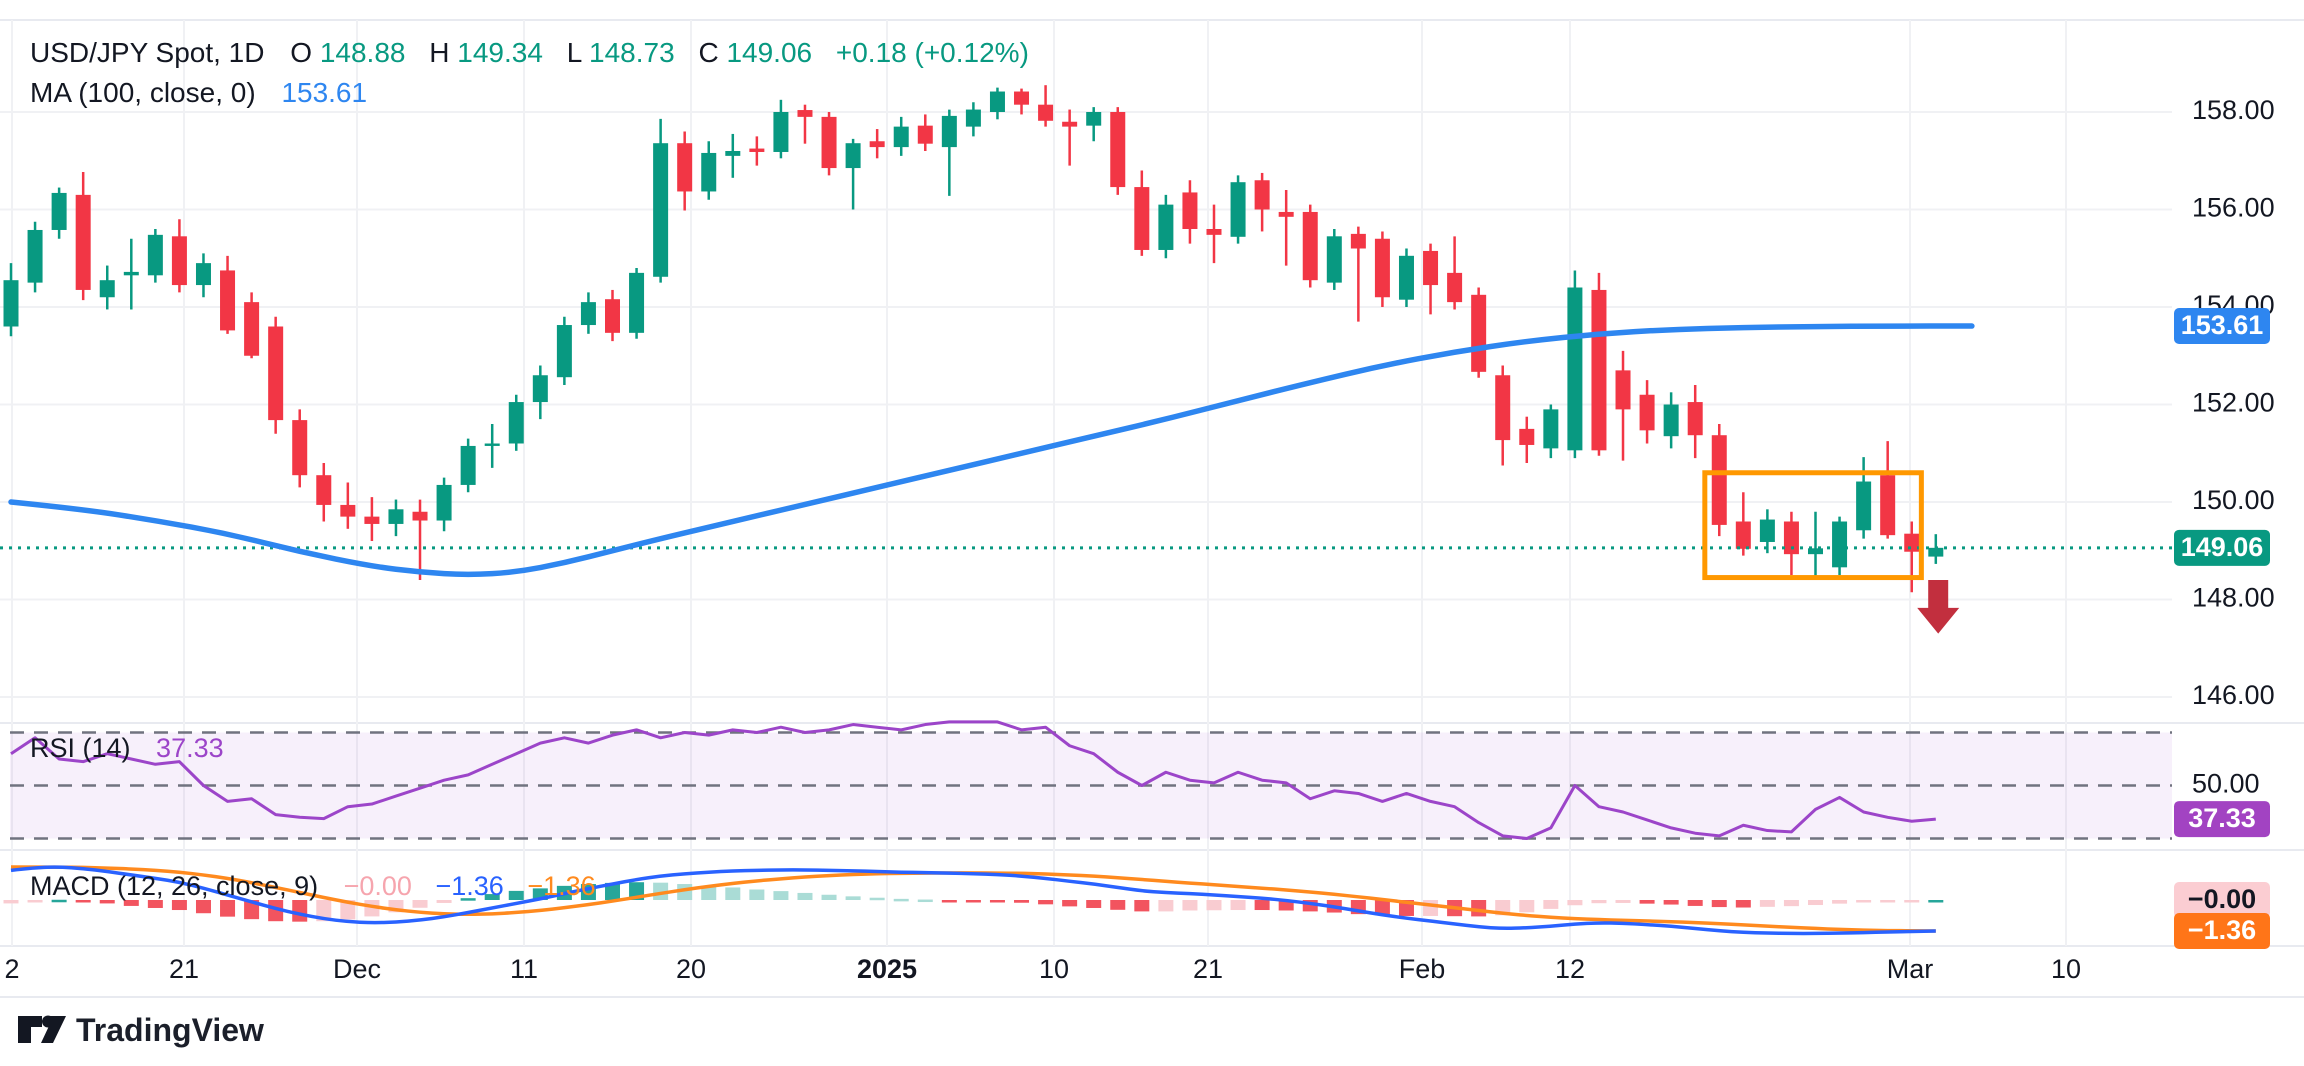 The width and height of the screenshot is (2304, 1066). Describe the element at coordinates (1042, 969) in the screenshot. I see `time-axis: 2 21 Dec 11 20 2025 10 21 Feb 12 Mar 10` at that location.